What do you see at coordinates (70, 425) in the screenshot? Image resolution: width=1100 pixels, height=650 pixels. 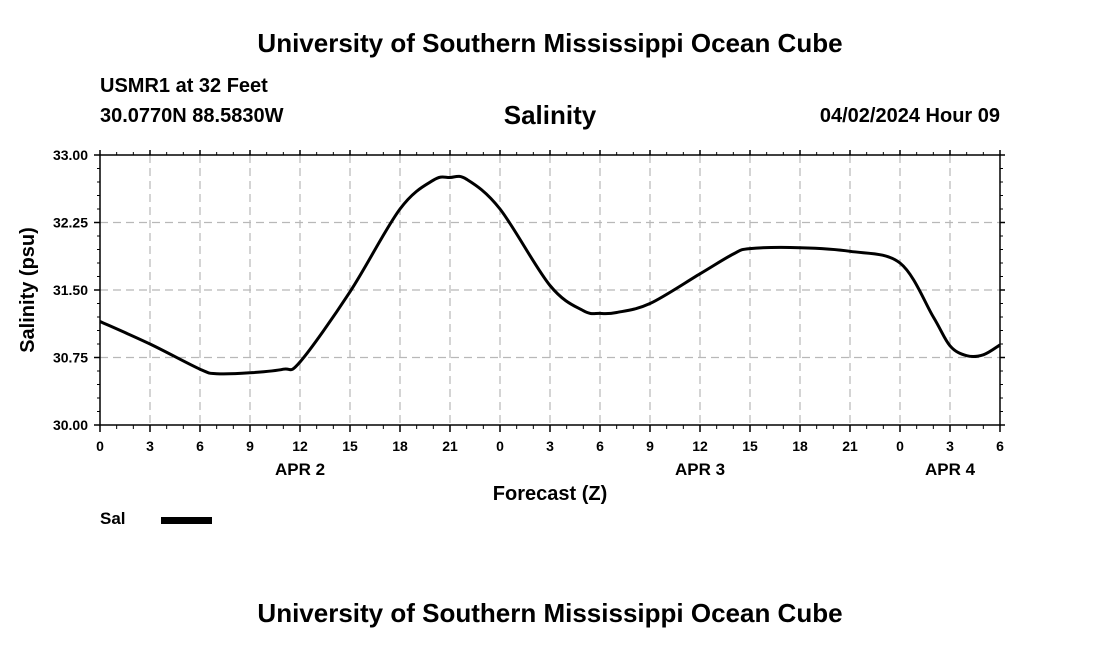 I see `y-tick-label: 30.00` at bounding box center [70, 425].